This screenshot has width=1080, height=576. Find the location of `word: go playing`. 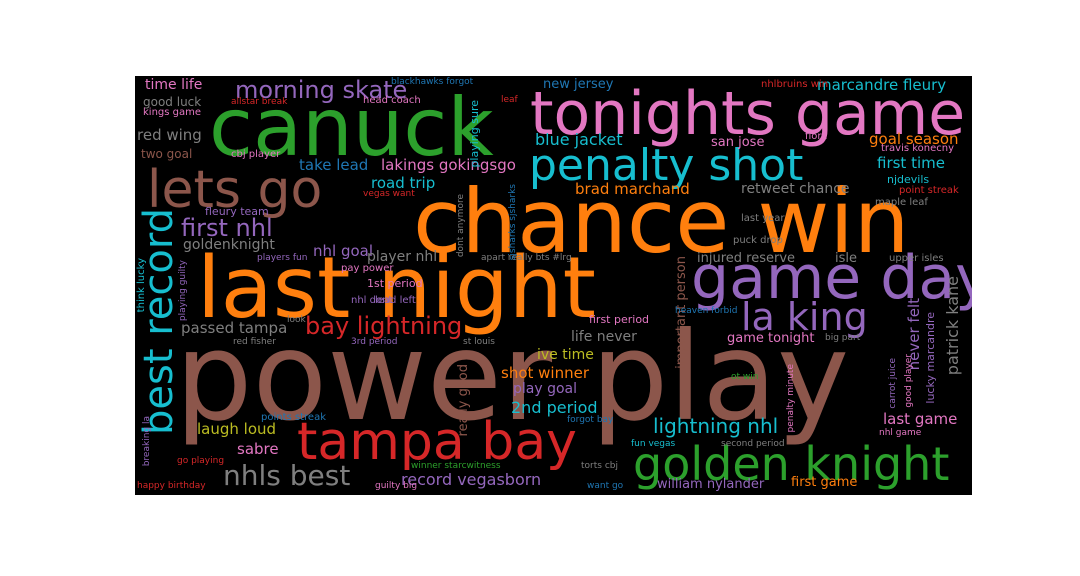

word: go playing is located at coordinates (201, 461).